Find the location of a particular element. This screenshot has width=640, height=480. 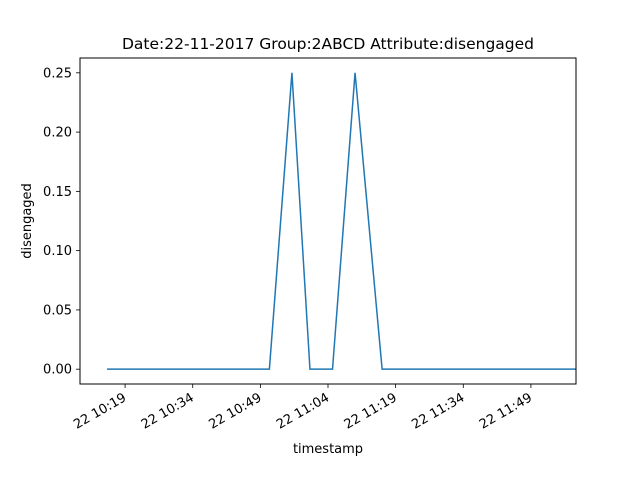

x-axis-label: timestamp is located at coordinates (328, 449).